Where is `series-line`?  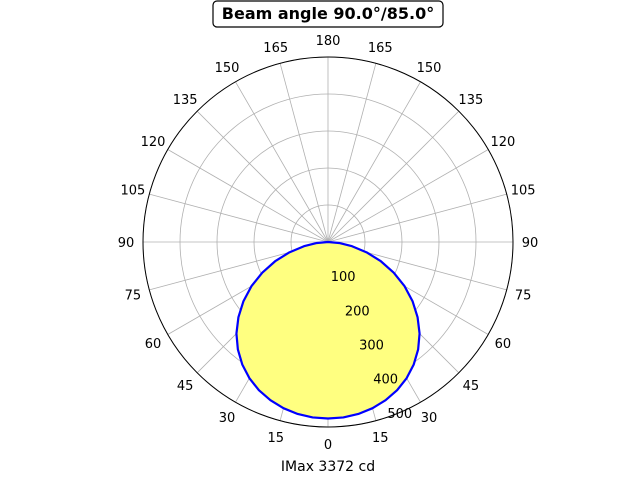
series-line is located at coordinates (328, 330).